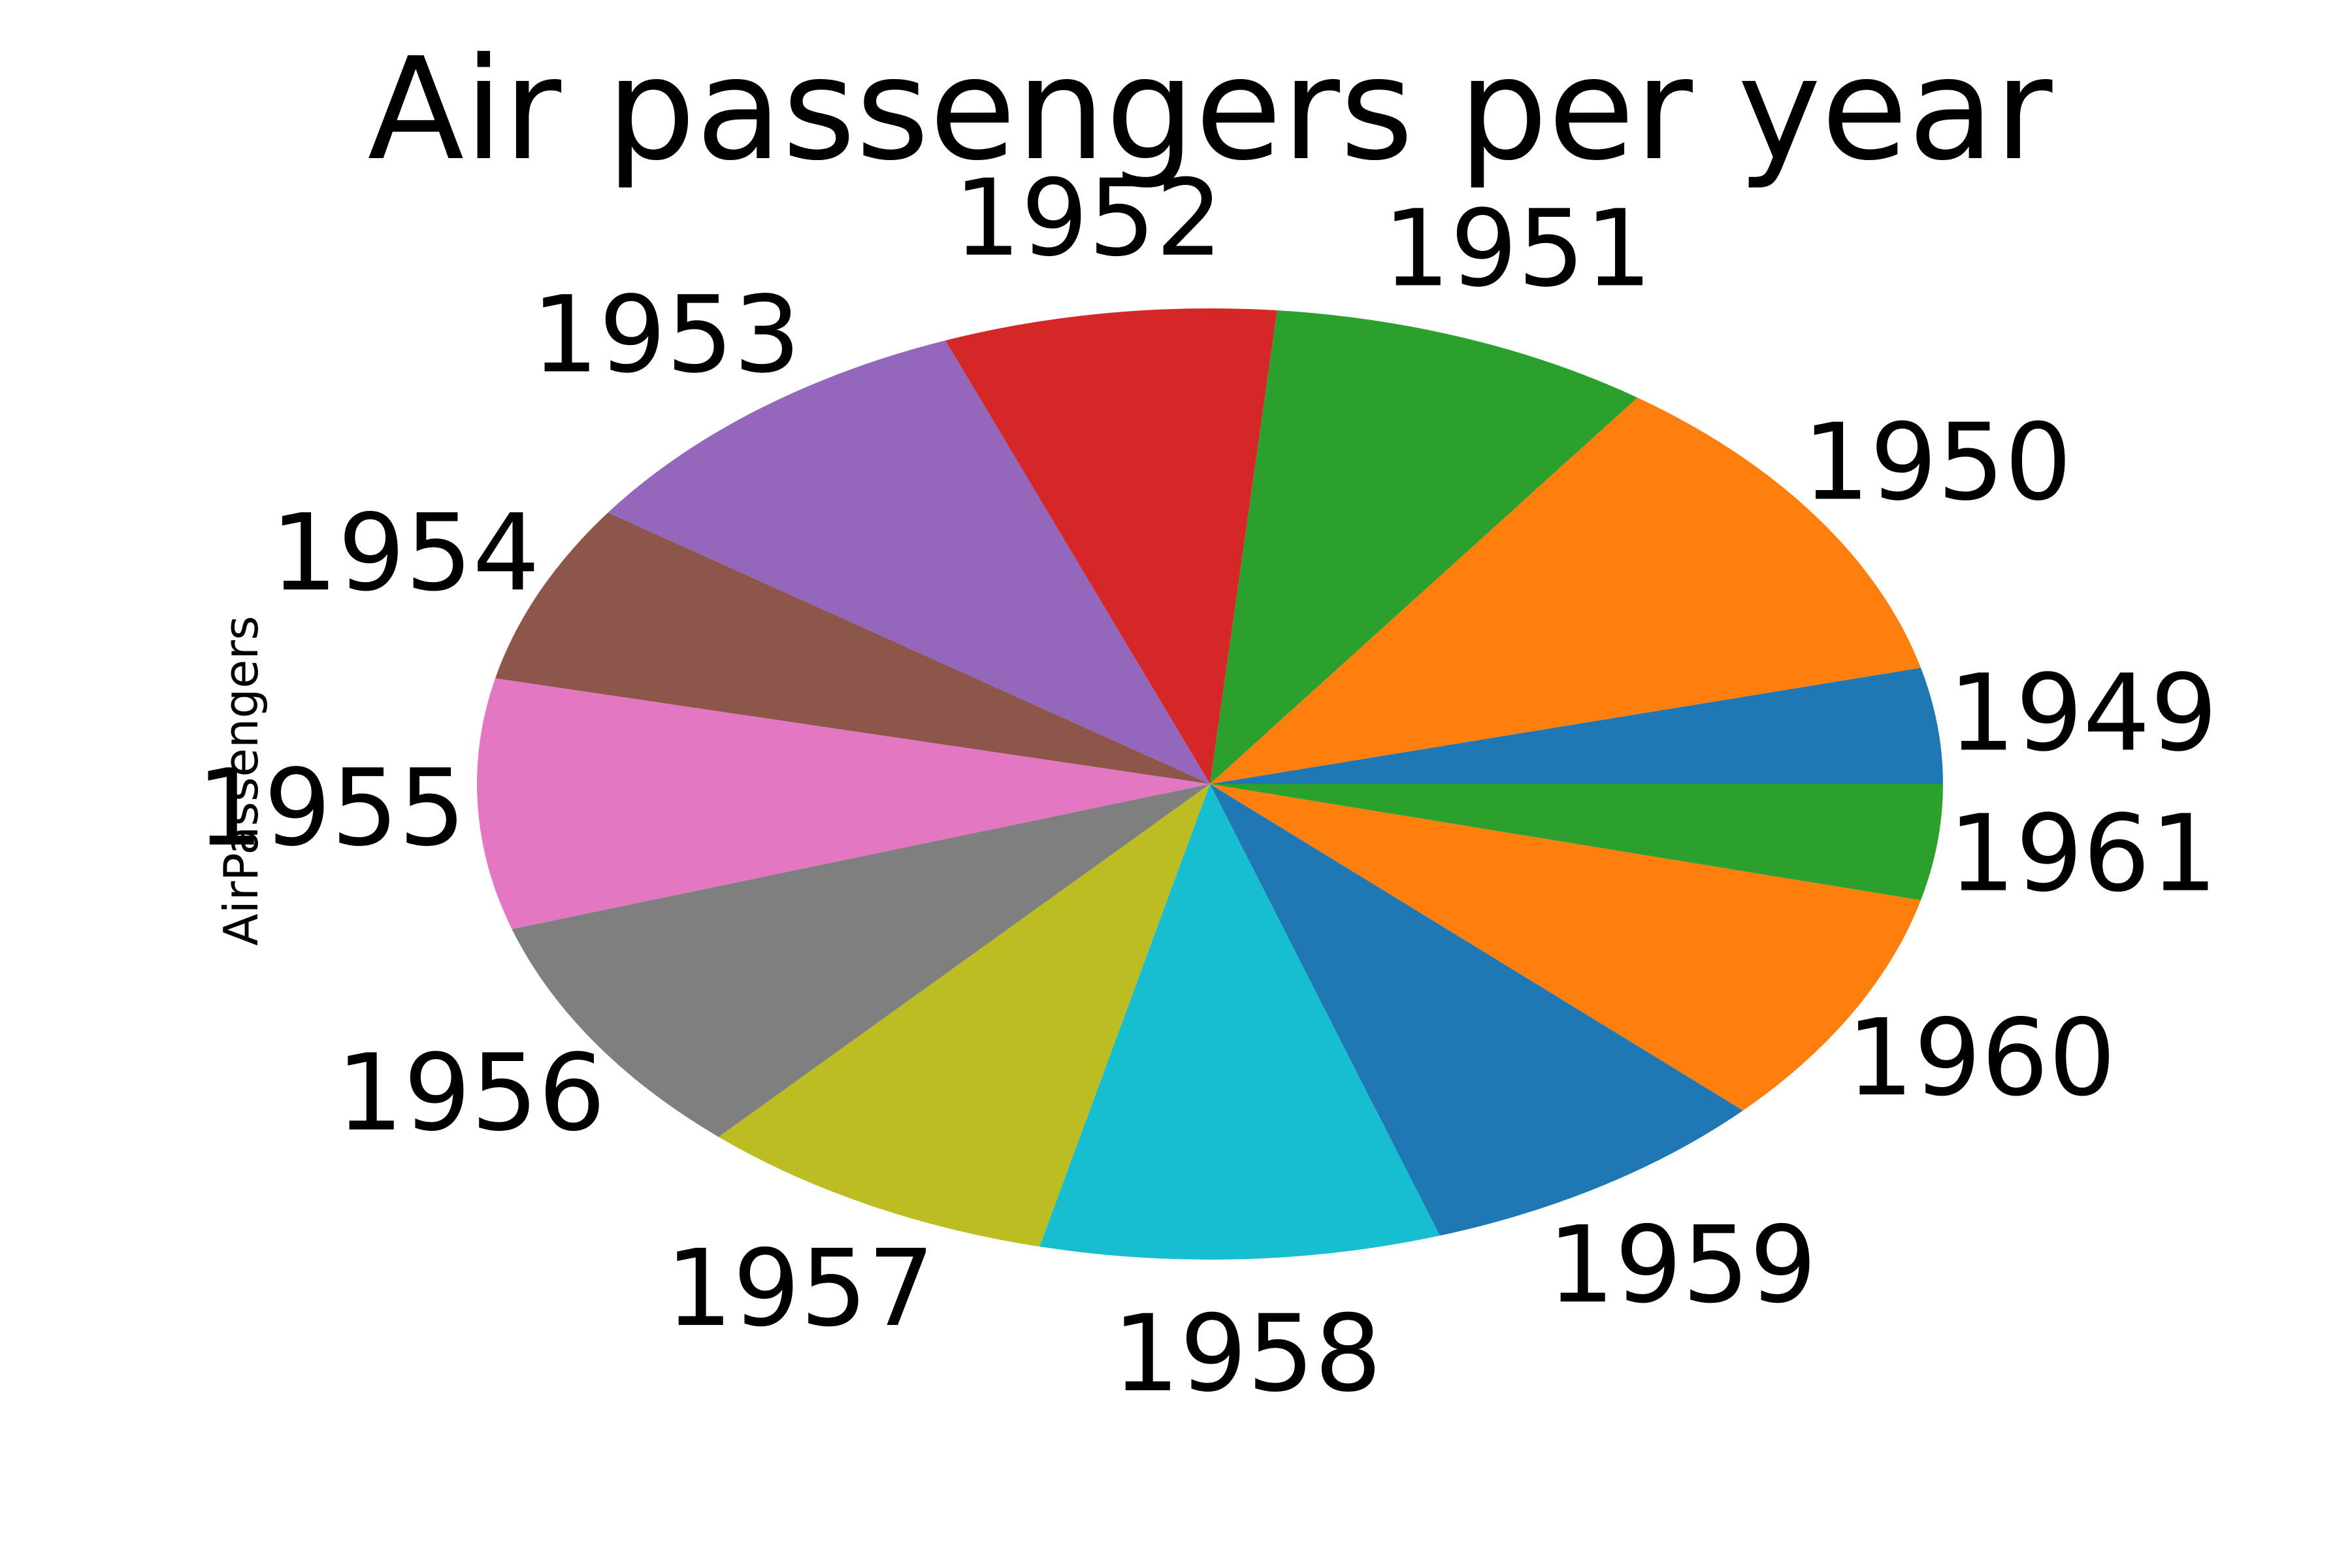 The width and height of the screenshot is (2352, 1568). I want to click on slice-label-1952: 1952, so click(1088, 218).